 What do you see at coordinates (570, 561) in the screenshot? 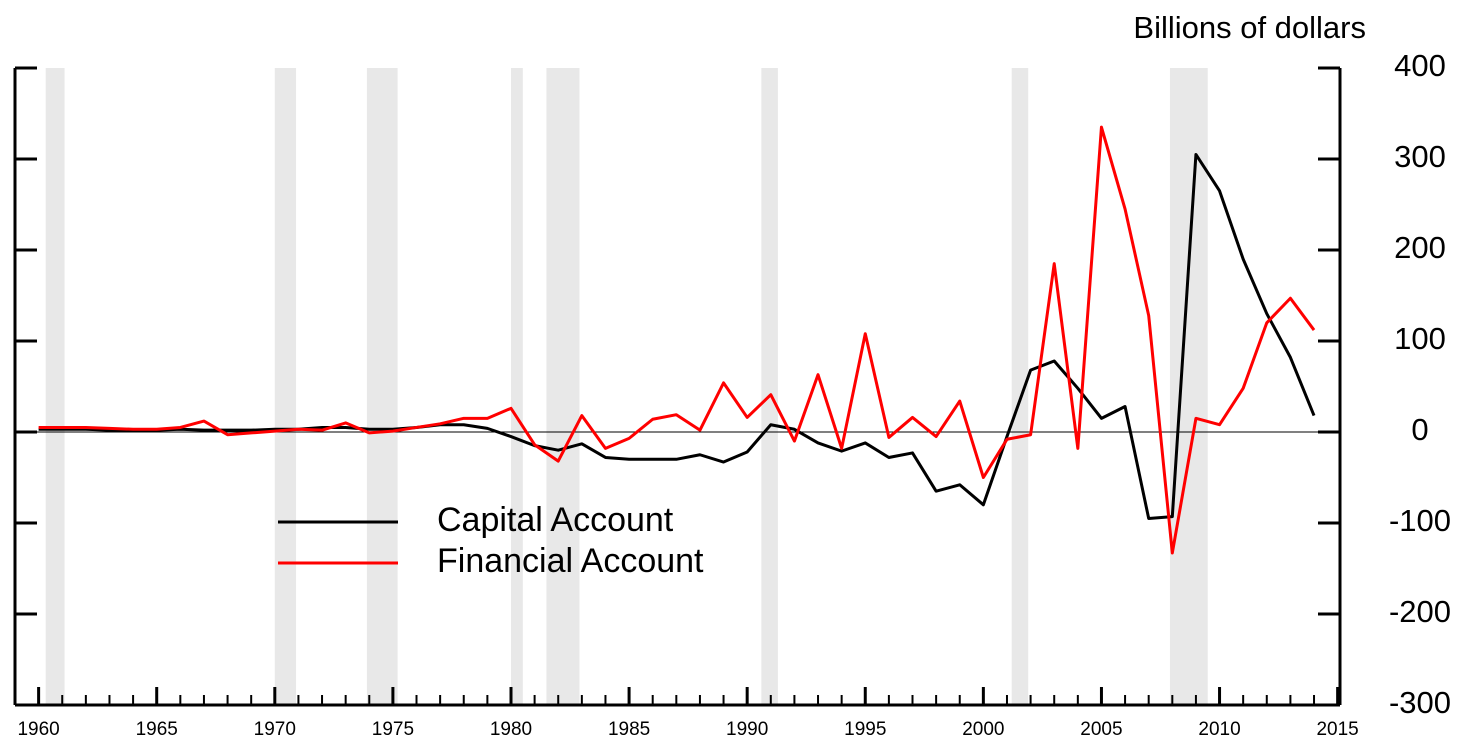
I see `legend-label: Financial Account` at bounding box center [570, 561].